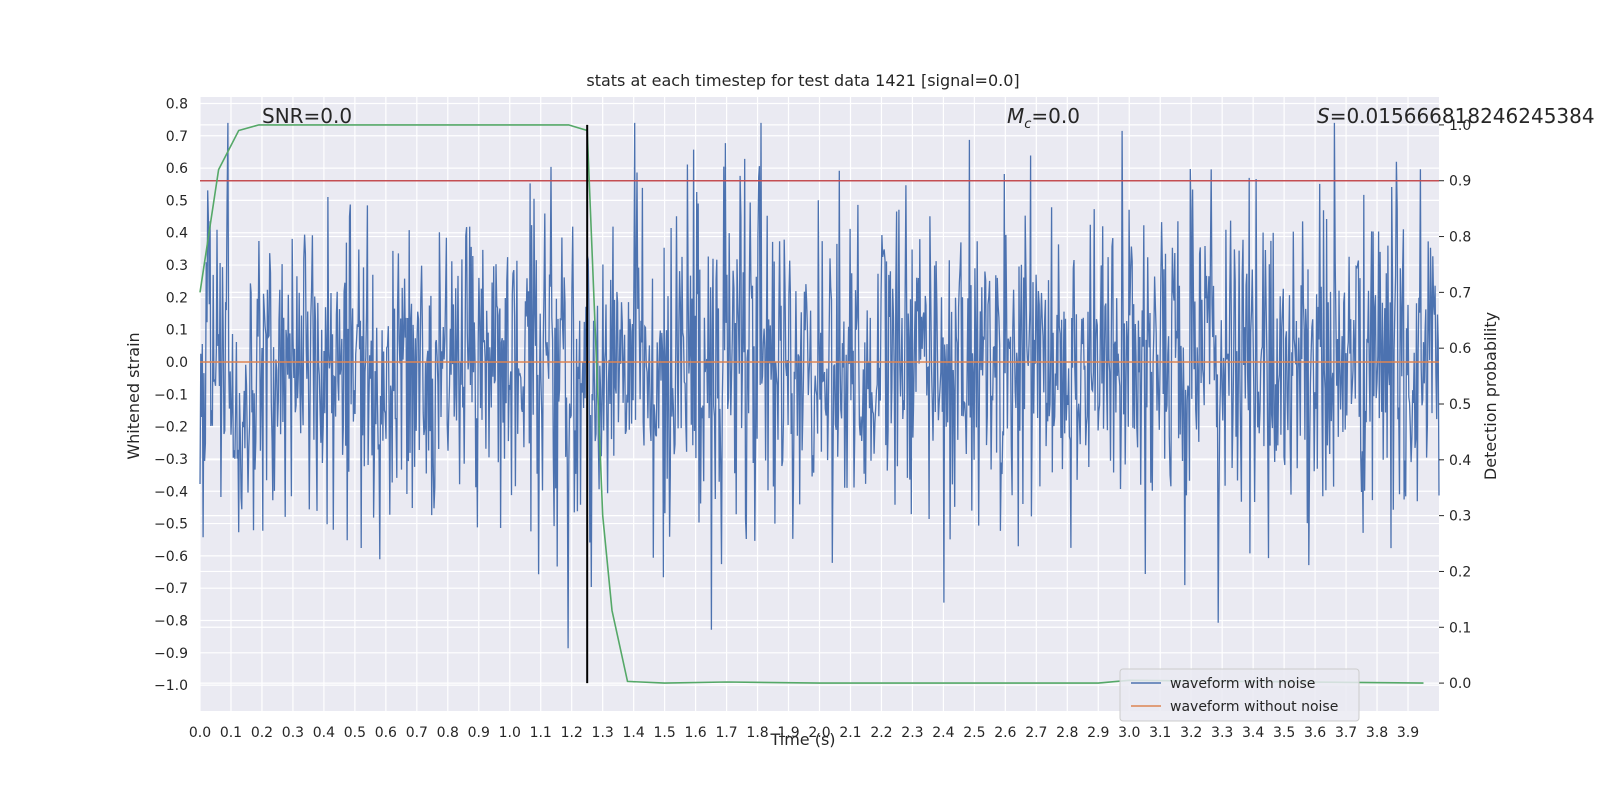  I want to click on y-tick-label: 0.2, so click(177, 298).